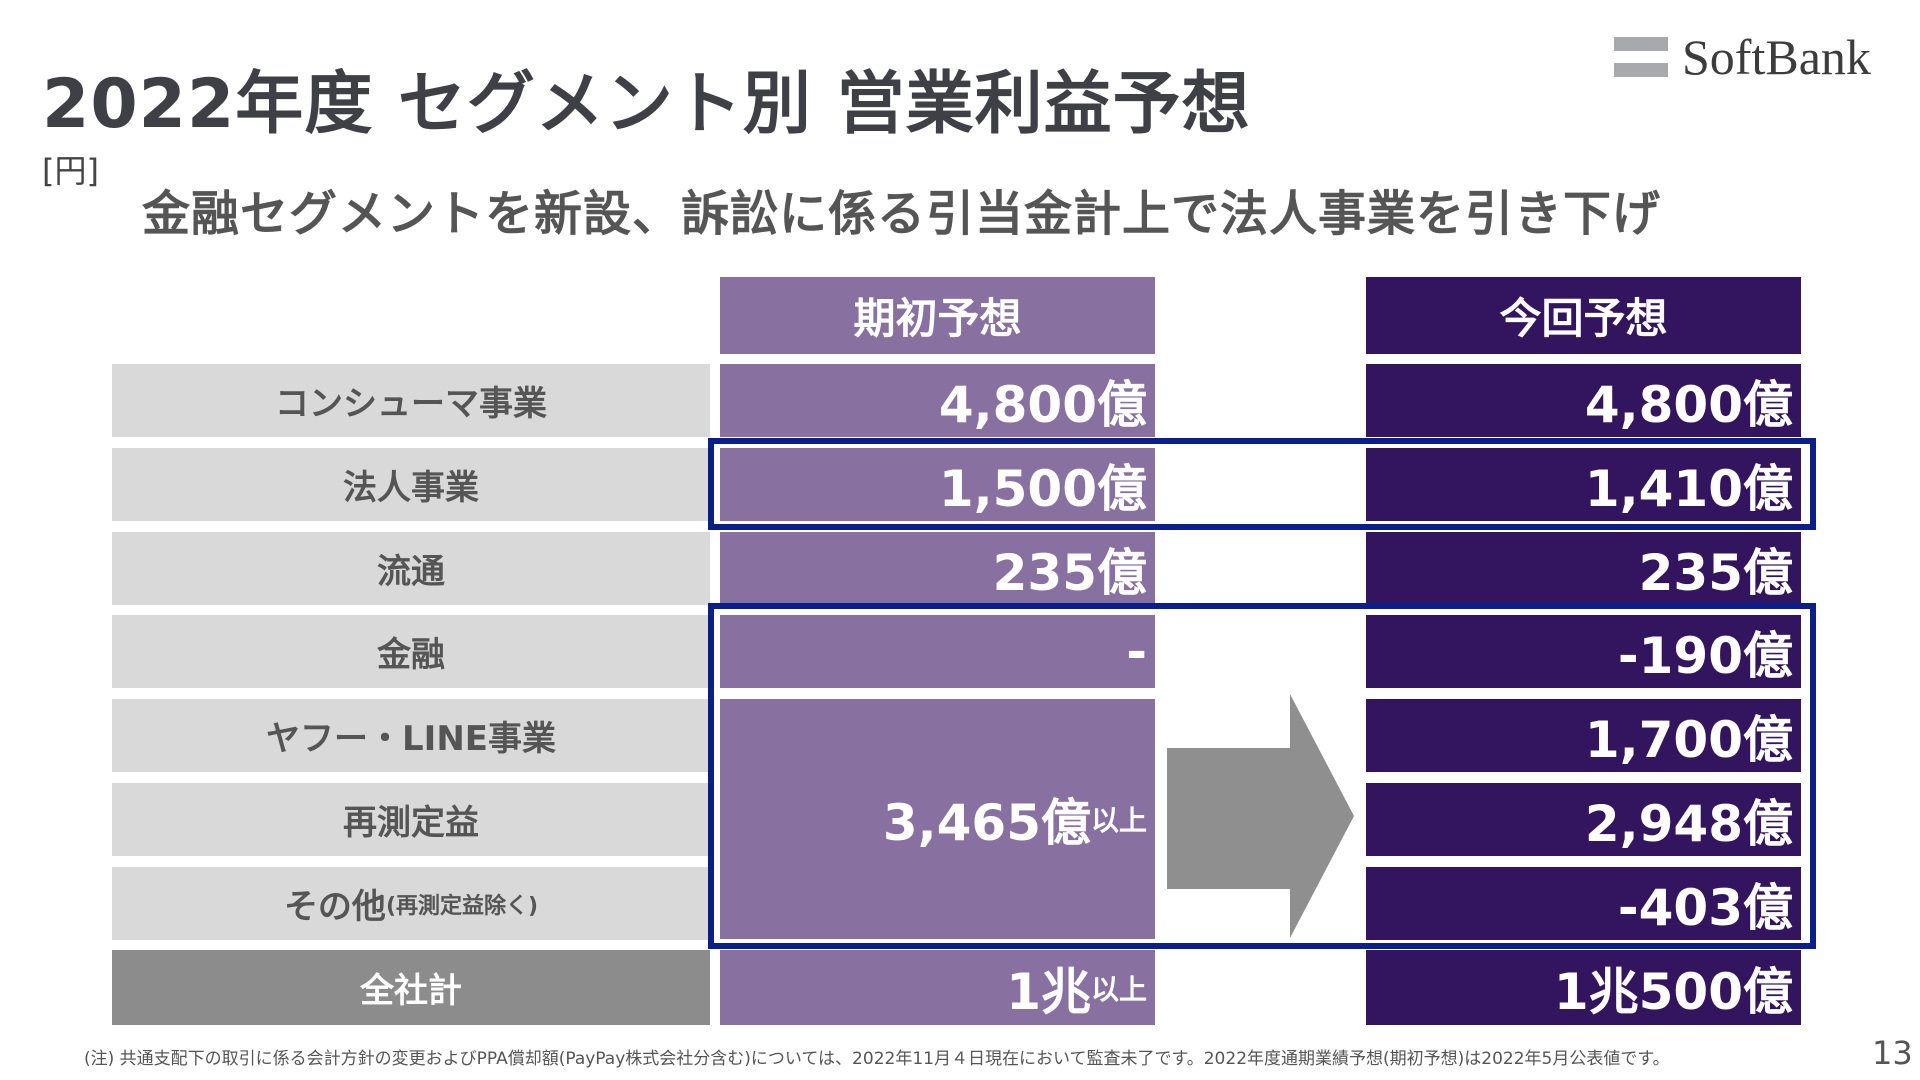 The width and height of the screenshot is (1920, 1080). What do you see at coordinates (1583, 735) in the screenshot?
I see `current-value: 1,700億` at bounding box center [1583, 735].